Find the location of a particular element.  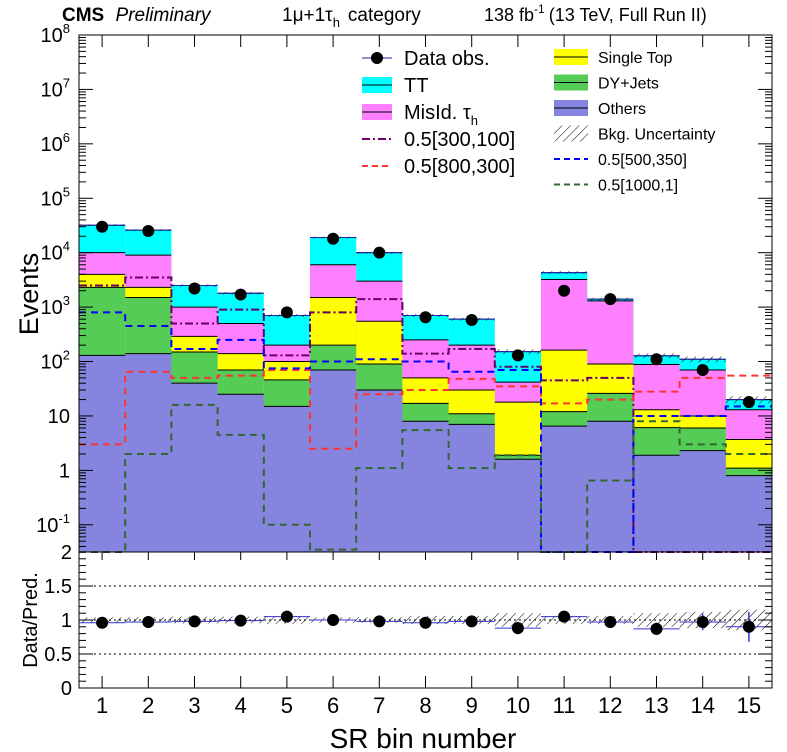

x-tick-label-12: 12 is located at coordinates (610, 705).